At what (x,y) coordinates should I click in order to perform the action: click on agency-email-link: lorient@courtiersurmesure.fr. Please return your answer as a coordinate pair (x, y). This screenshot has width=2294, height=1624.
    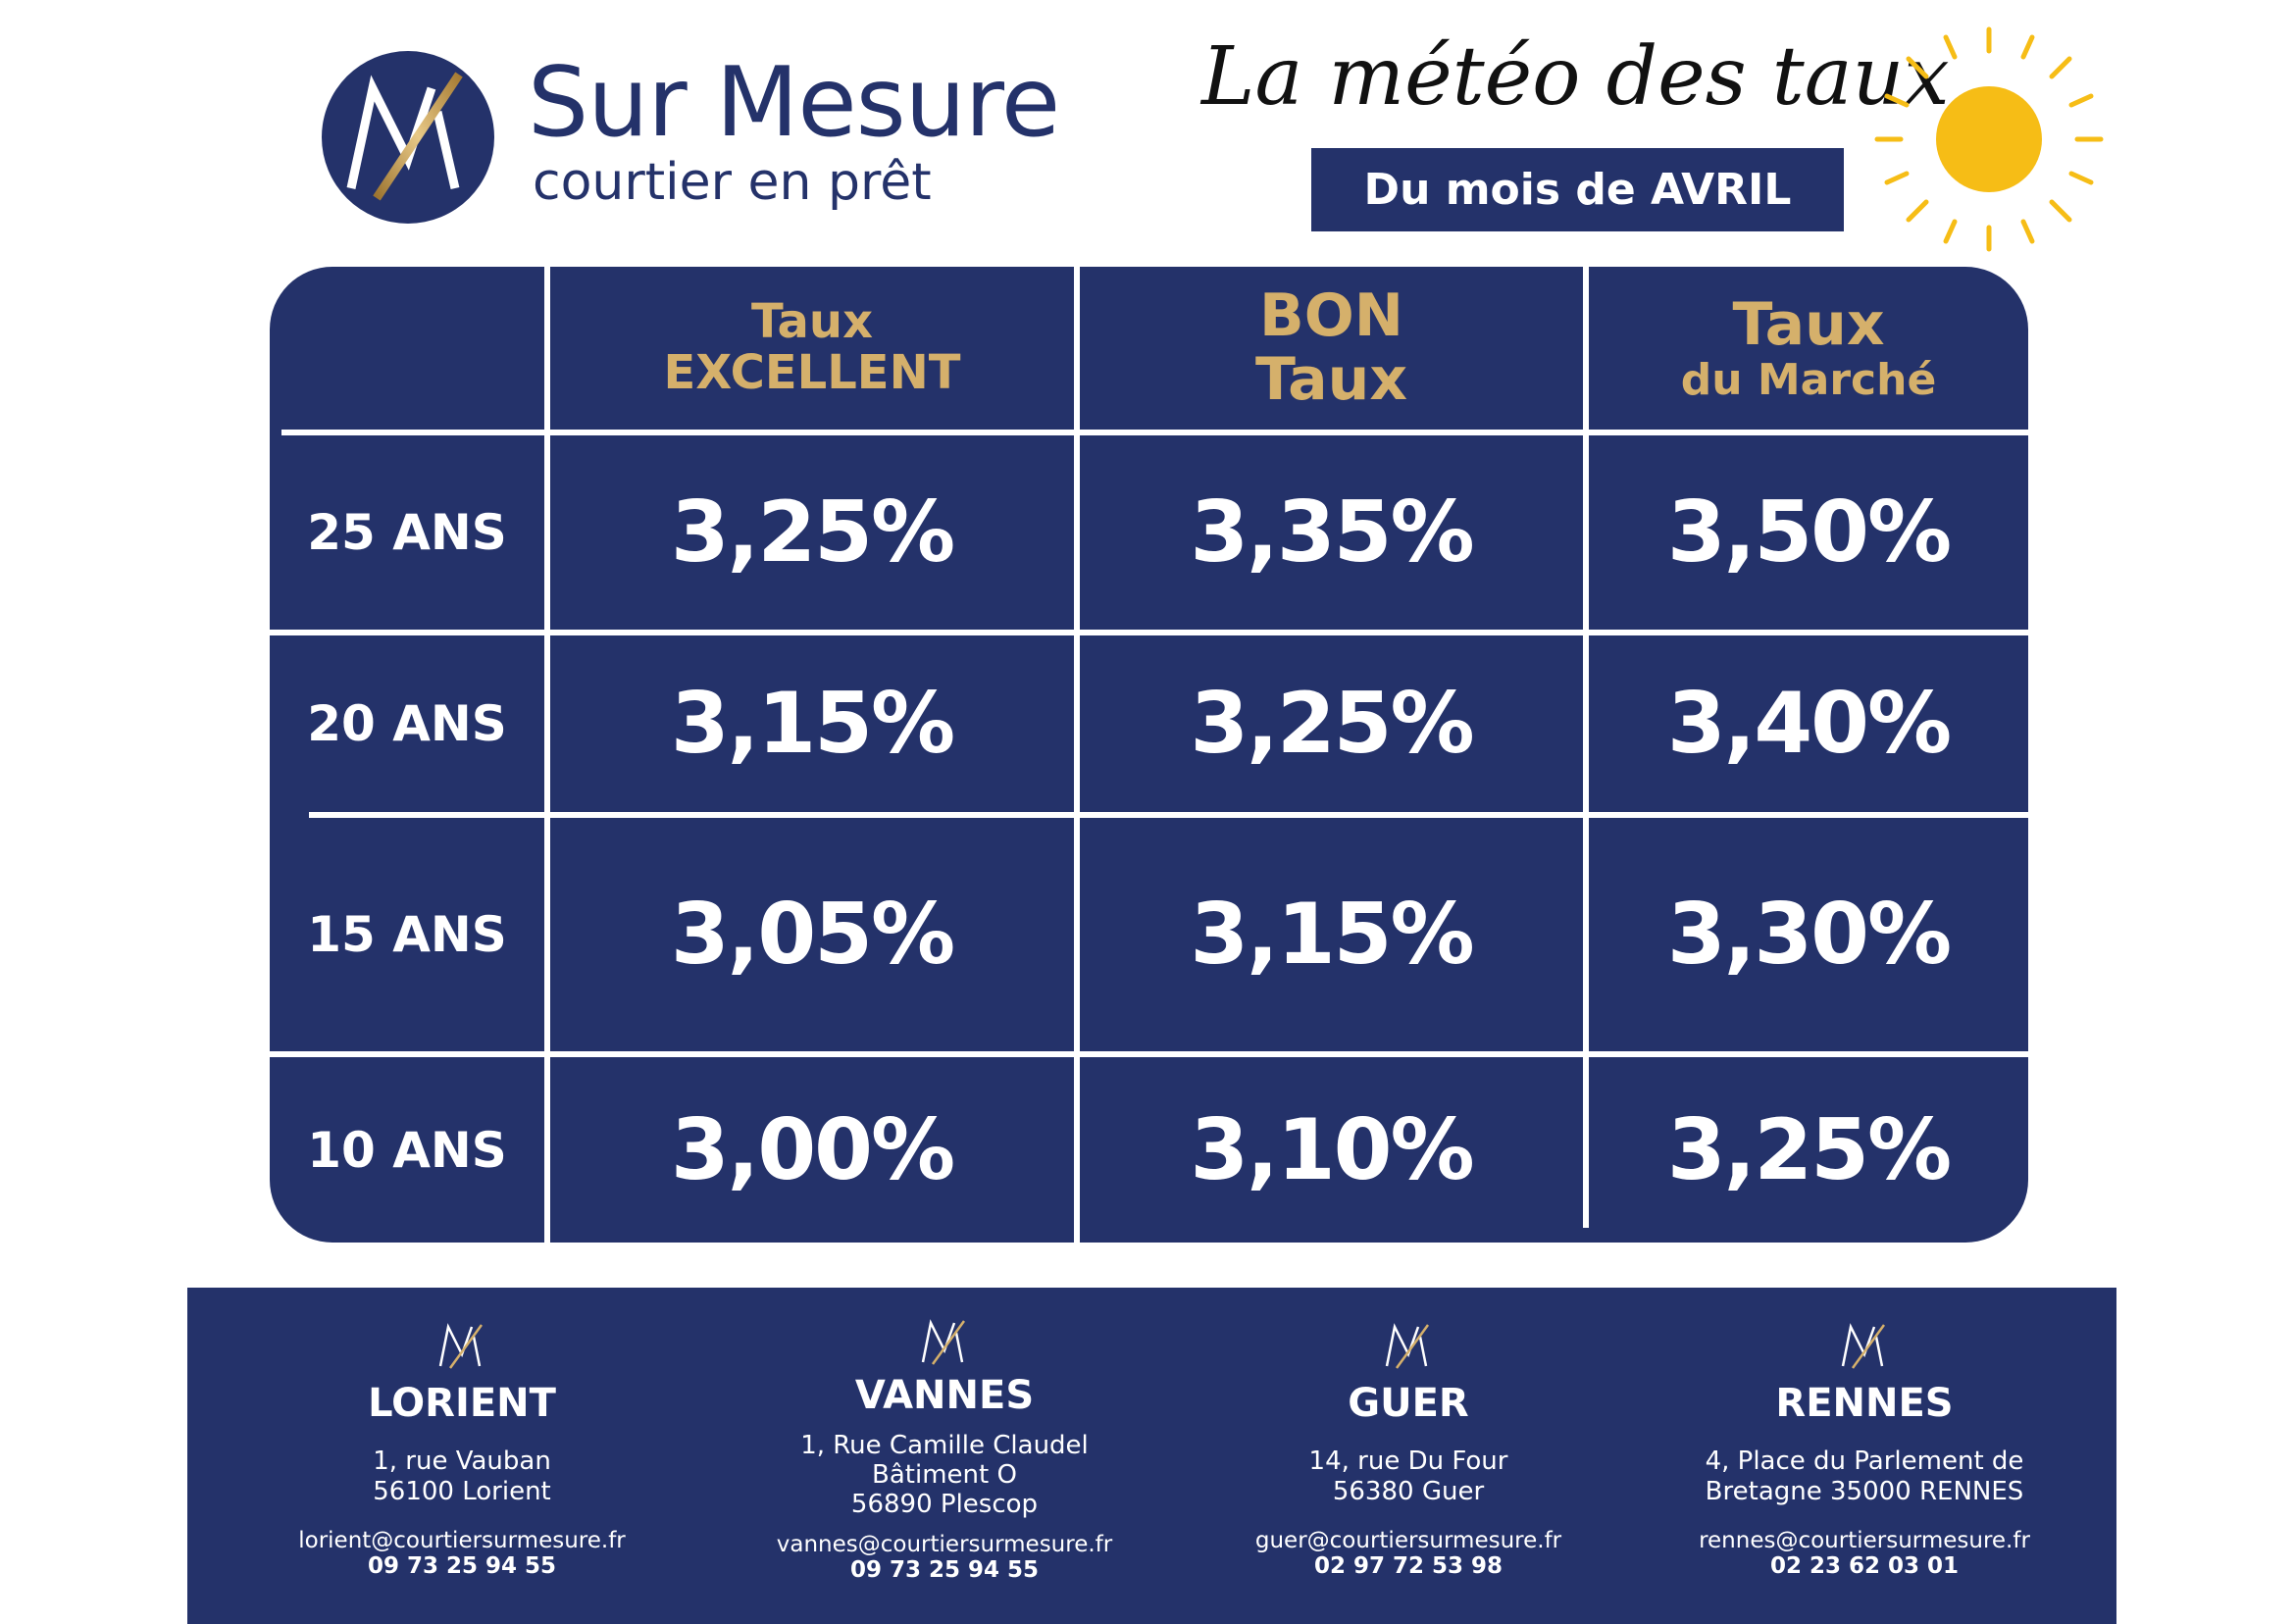
    Looking at the image, I should click on (462, 1540).